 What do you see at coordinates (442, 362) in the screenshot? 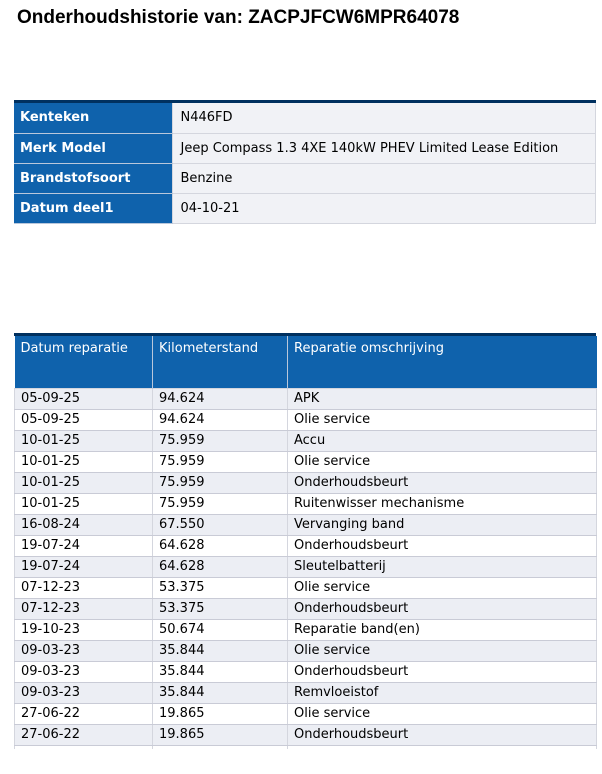
I see `column-header-reparatie-omschrijving: Reparatie omschrijving` at bounding box center [442, 362].